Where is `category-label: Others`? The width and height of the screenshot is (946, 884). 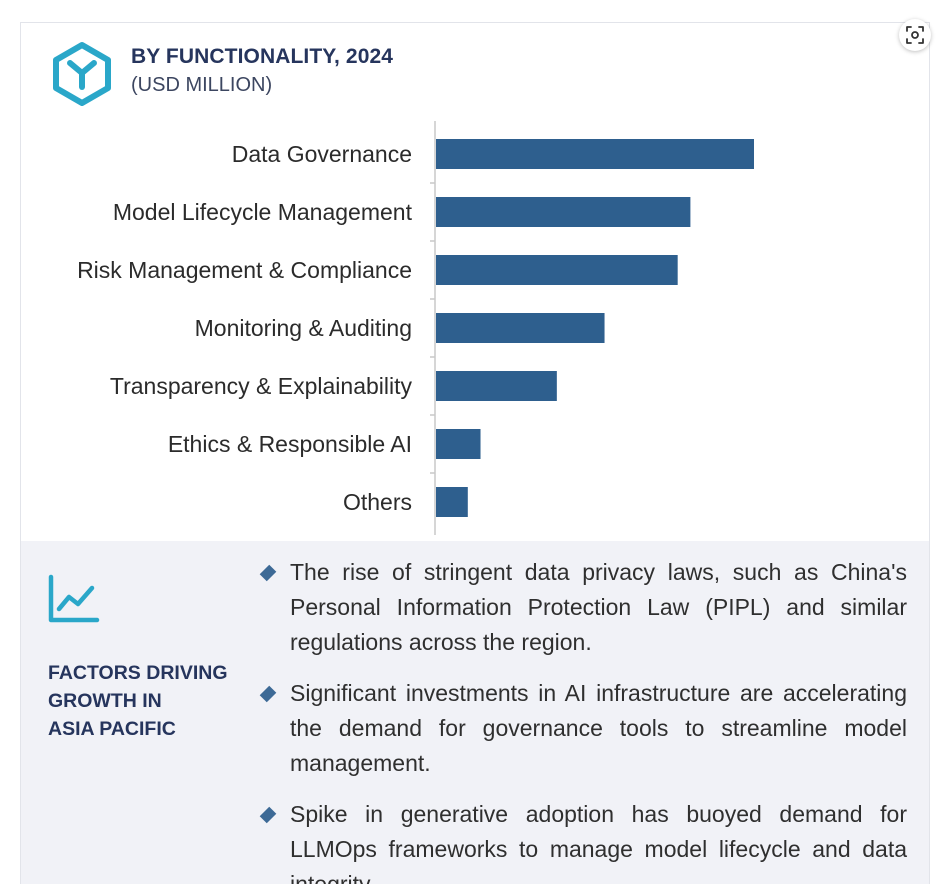
category-label: Others is located at coordinates (377, 502).